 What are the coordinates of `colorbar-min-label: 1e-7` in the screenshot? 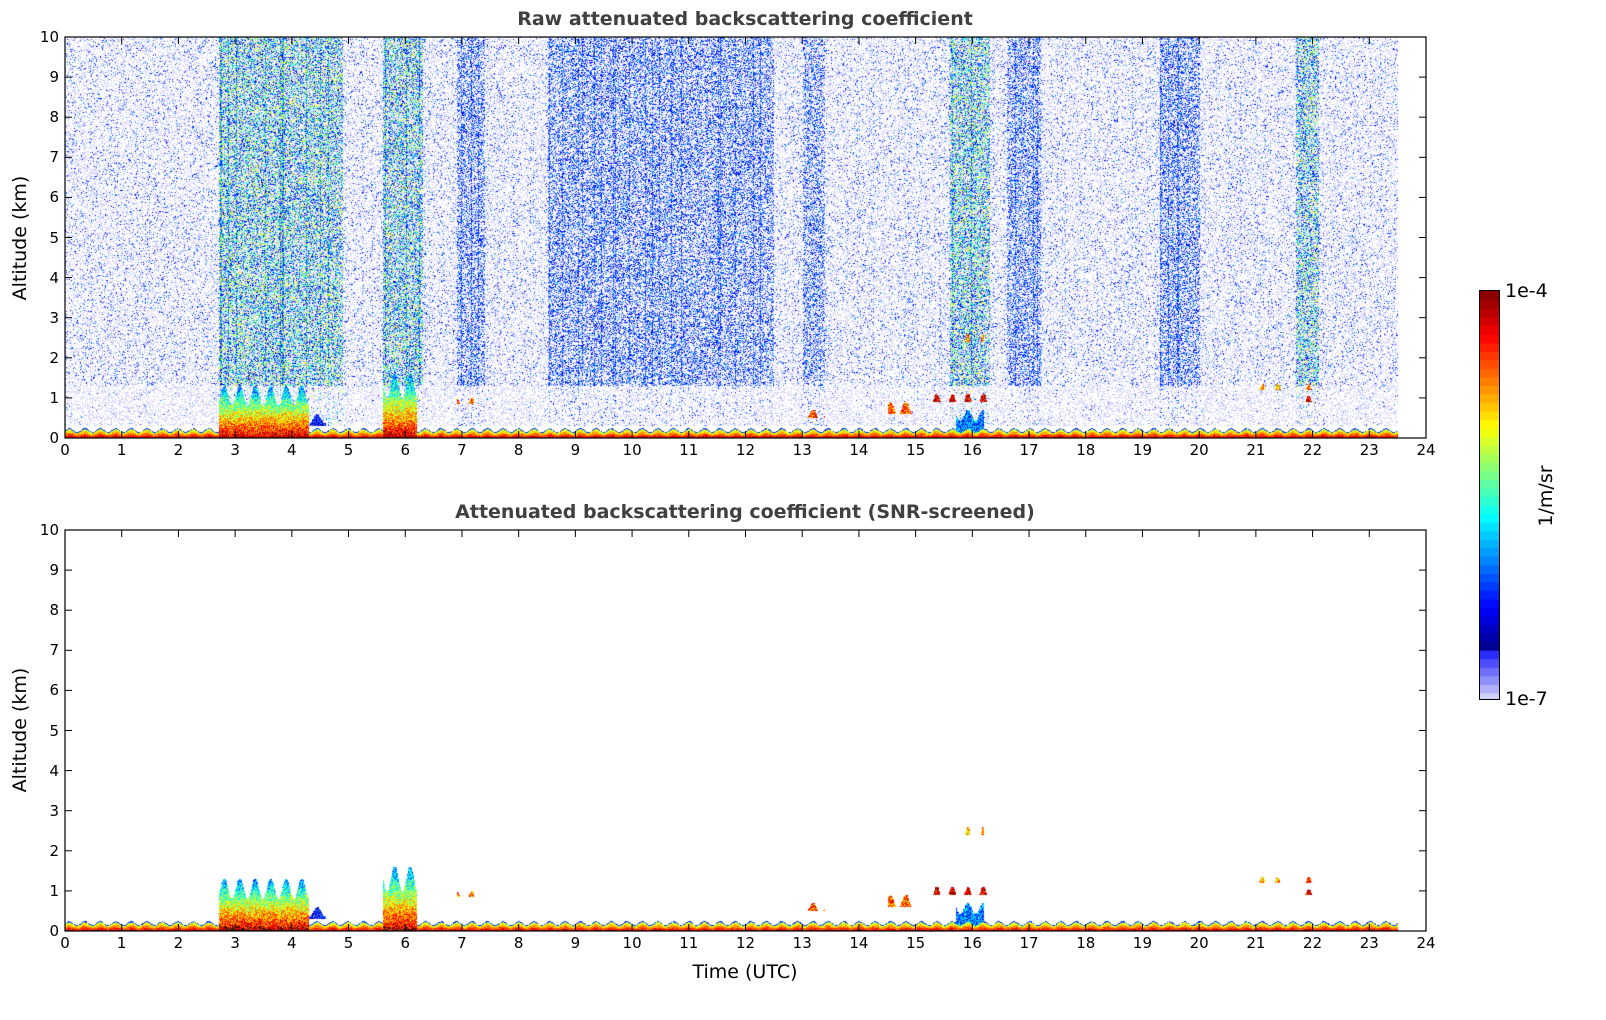 It's located at (1526, 699).